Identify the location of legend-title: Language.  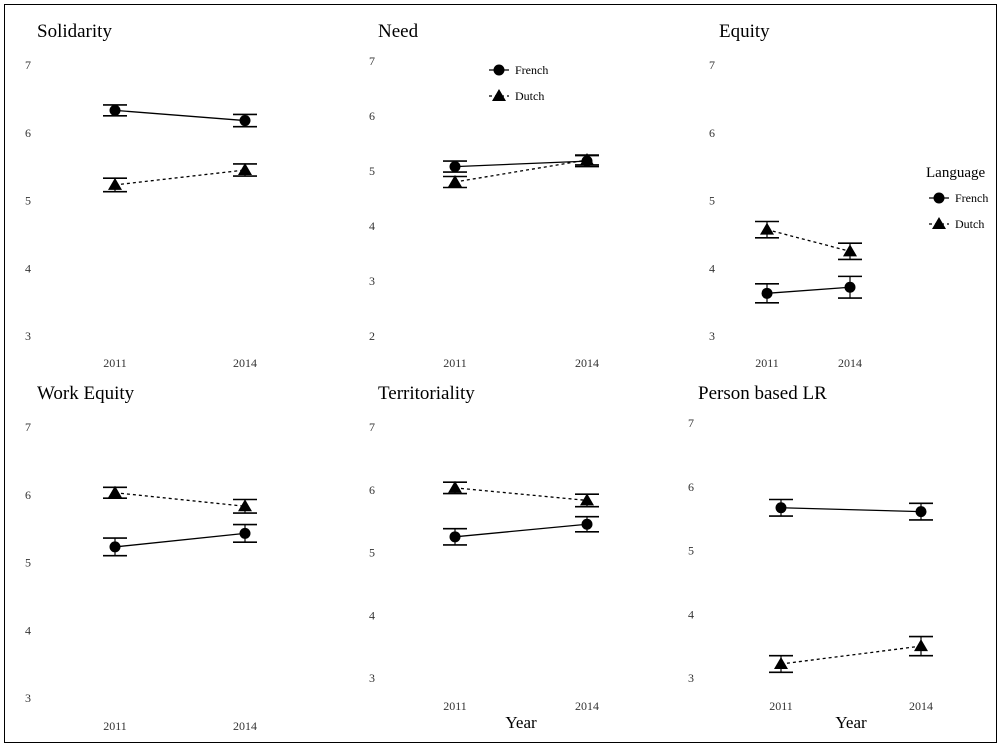
(955, 173).